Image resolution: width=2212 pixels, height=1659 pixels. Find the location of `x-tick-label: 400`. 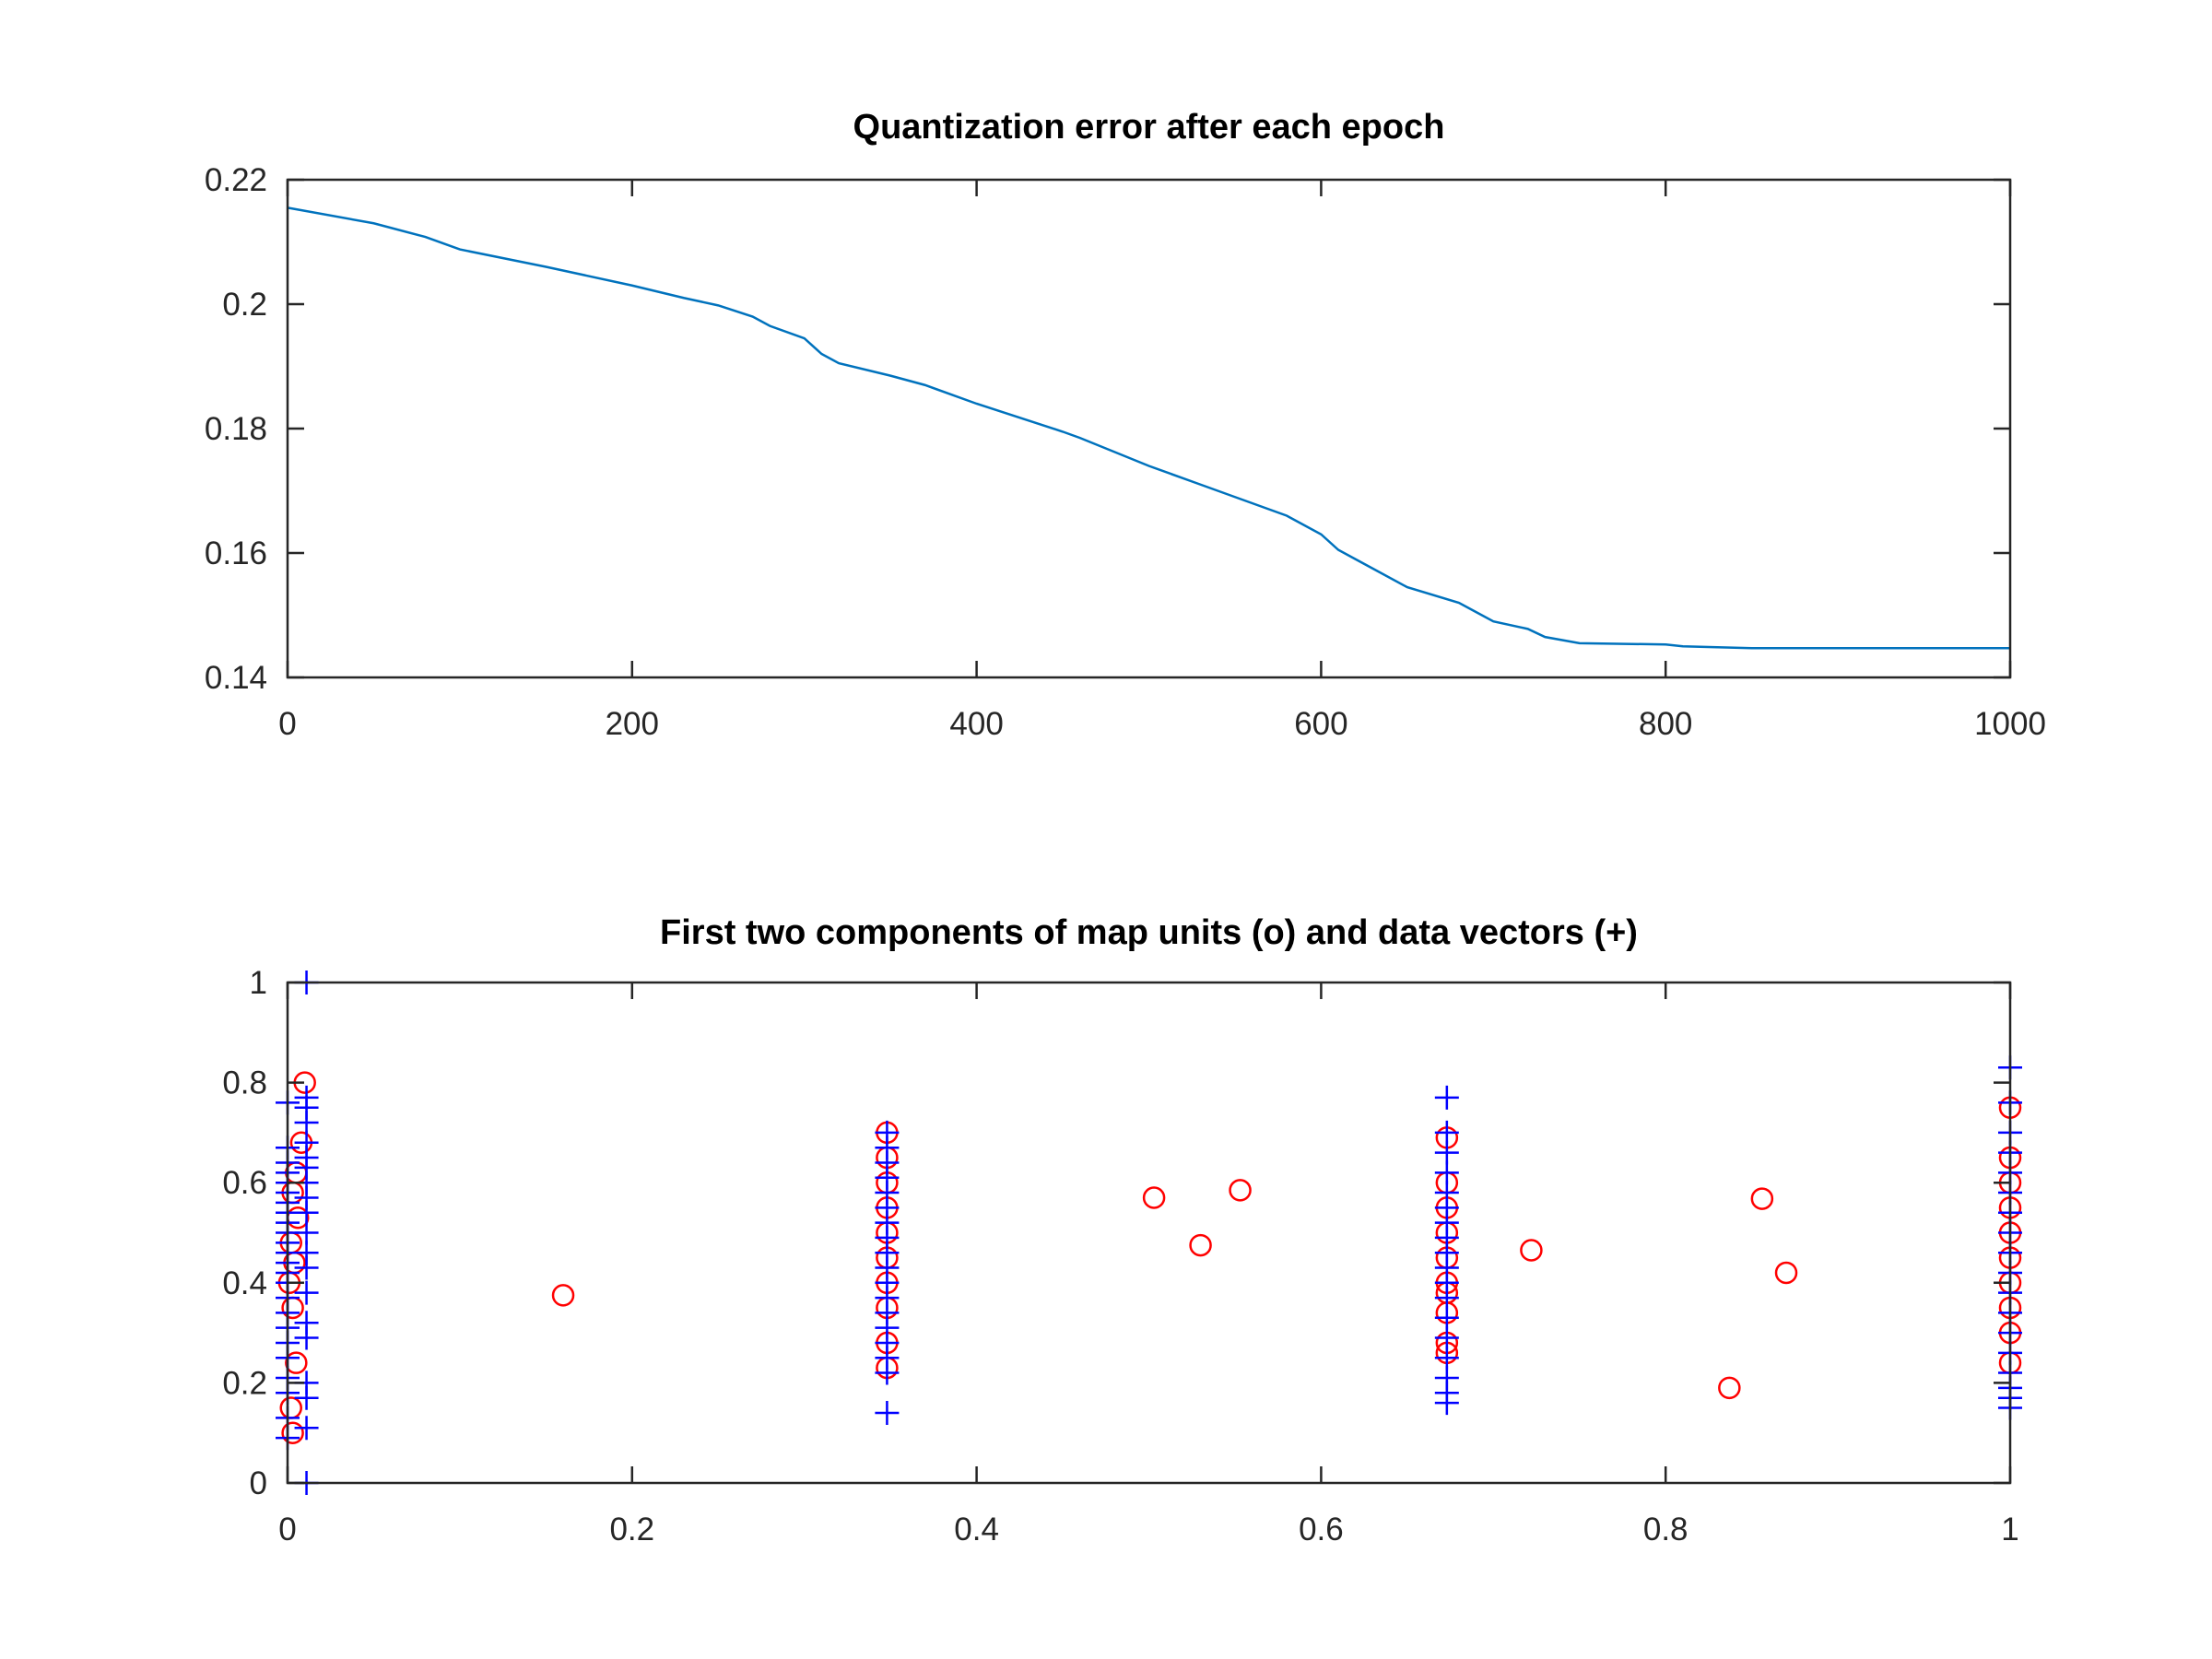

x-tick-label: 400 is located at coordinates (976, 724).